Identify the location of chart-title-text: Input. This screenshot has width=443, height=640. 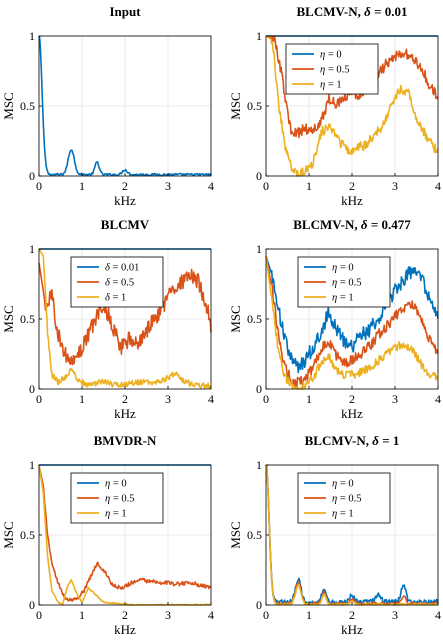
(125, 11).